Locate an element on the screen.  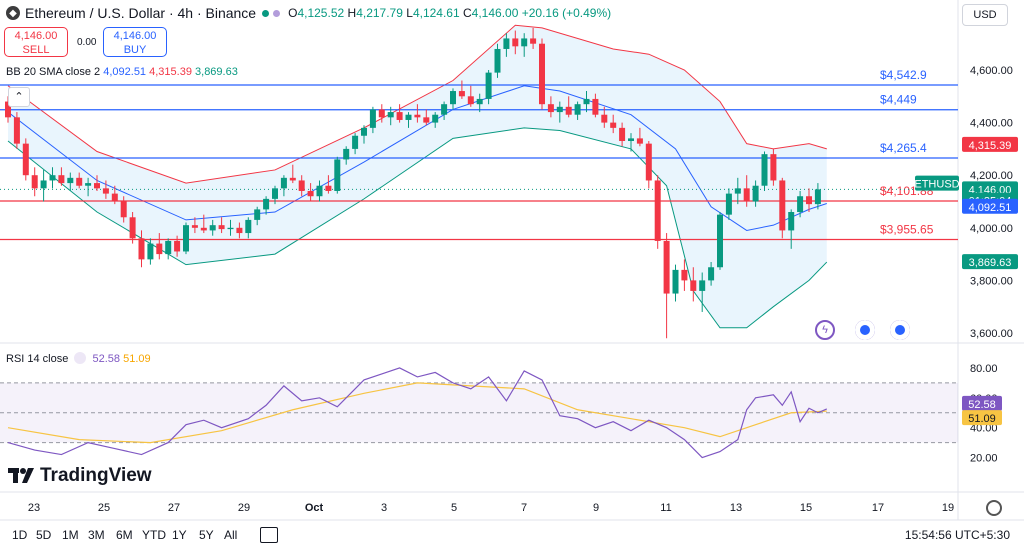
time-tick-1: 25 is located at coordinates (104, 508).